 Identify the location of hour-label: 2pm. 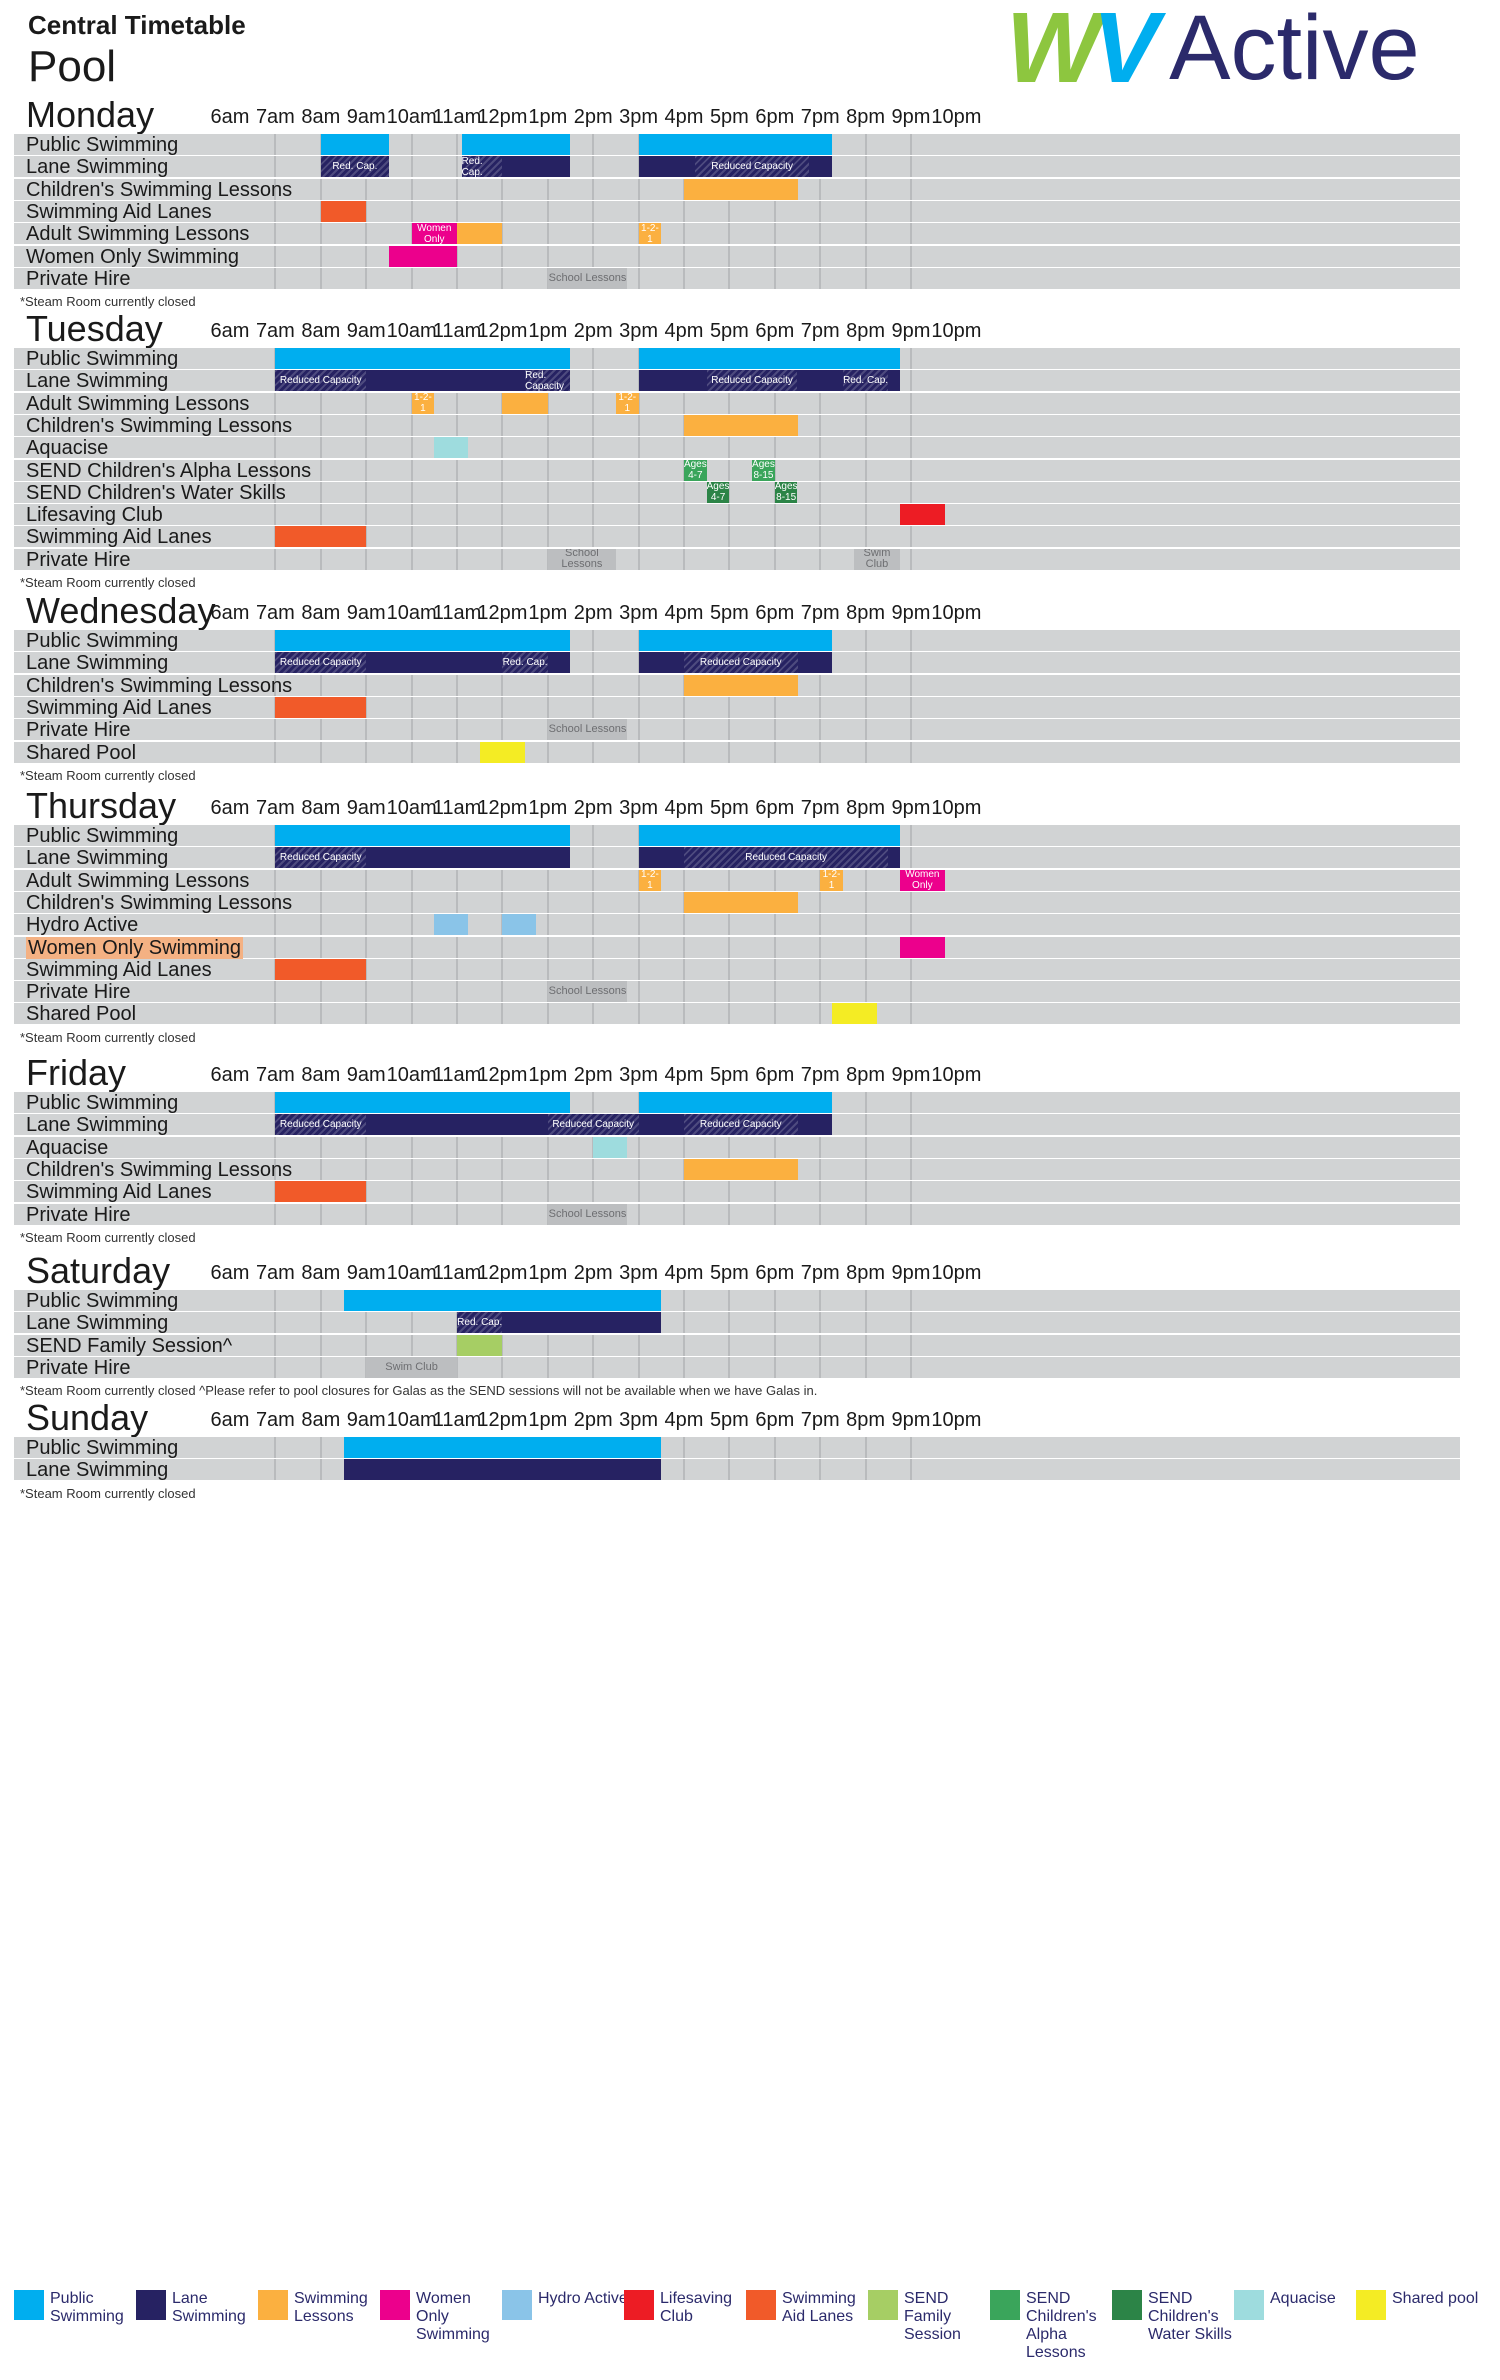
(593, 1075).